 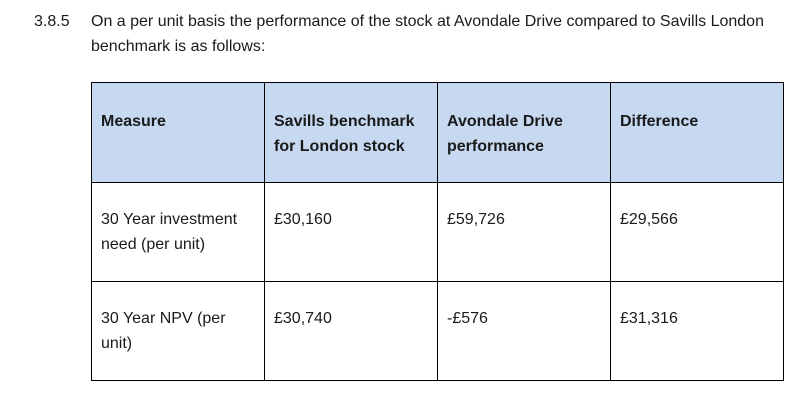 What do you see at coordinates (351, 232) in the screenshot?
I see `cell-savills-benchmark: £30,160` at bounding box center [351, 232].